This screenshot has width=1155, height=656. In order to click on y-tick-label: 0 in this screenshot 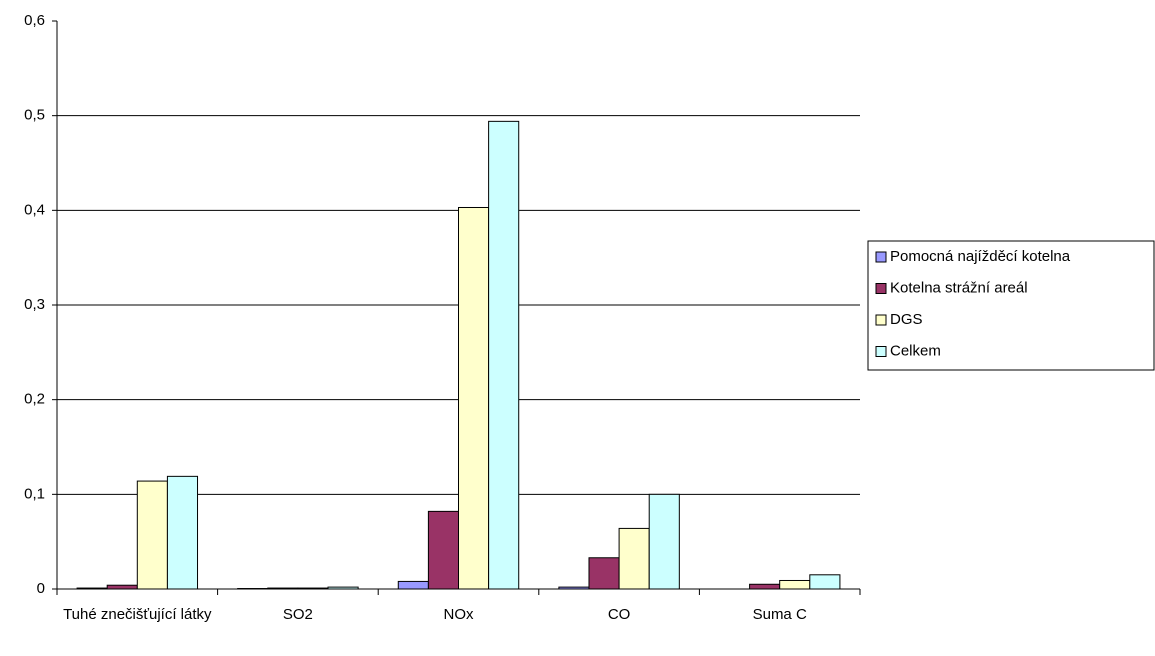, I will do `click(41, 588)`.